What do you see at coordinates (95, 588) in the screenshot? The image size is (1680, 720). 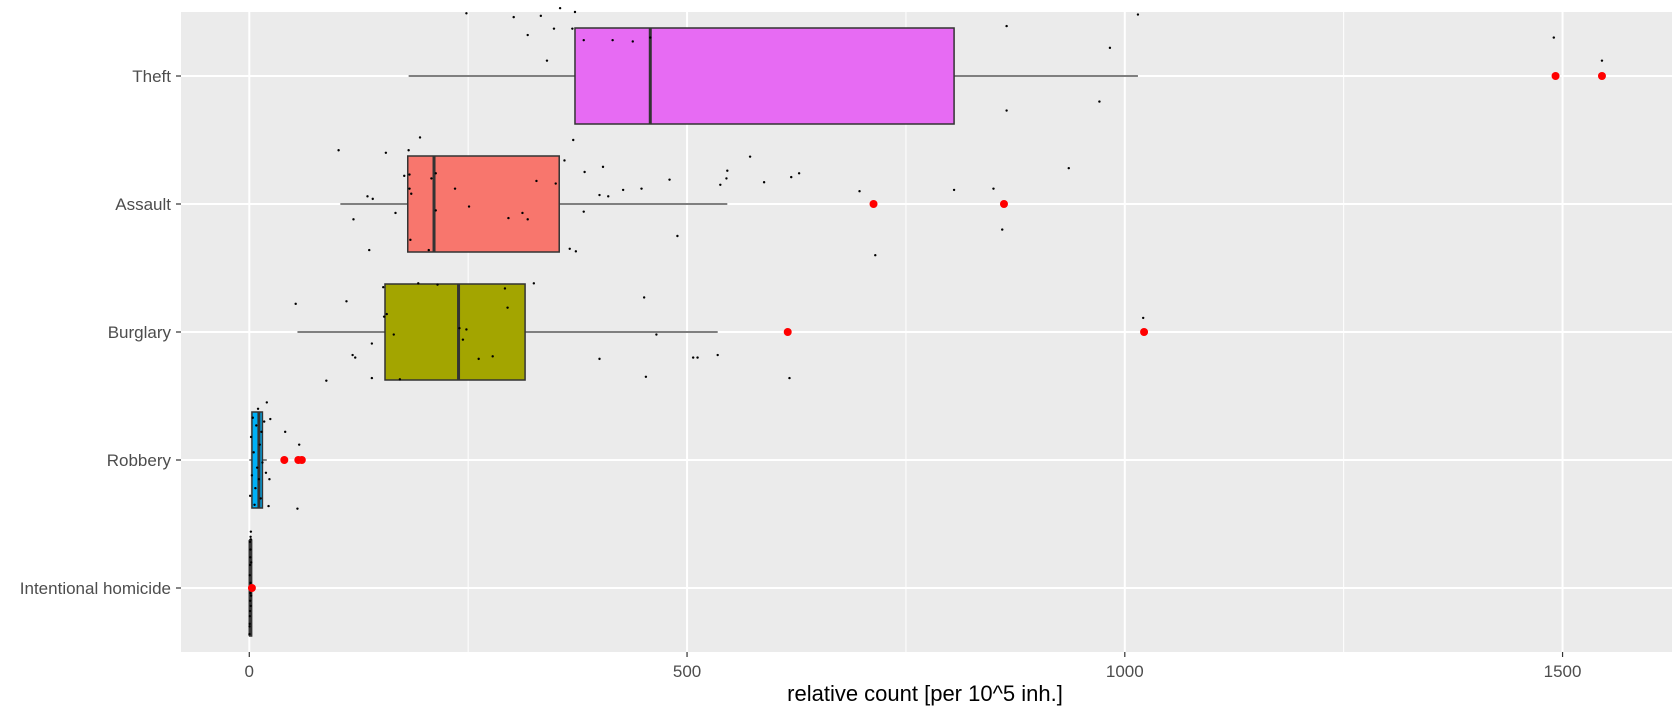 I see `y-tick-label: Intentional homicide` at bounding box center [95, 588].